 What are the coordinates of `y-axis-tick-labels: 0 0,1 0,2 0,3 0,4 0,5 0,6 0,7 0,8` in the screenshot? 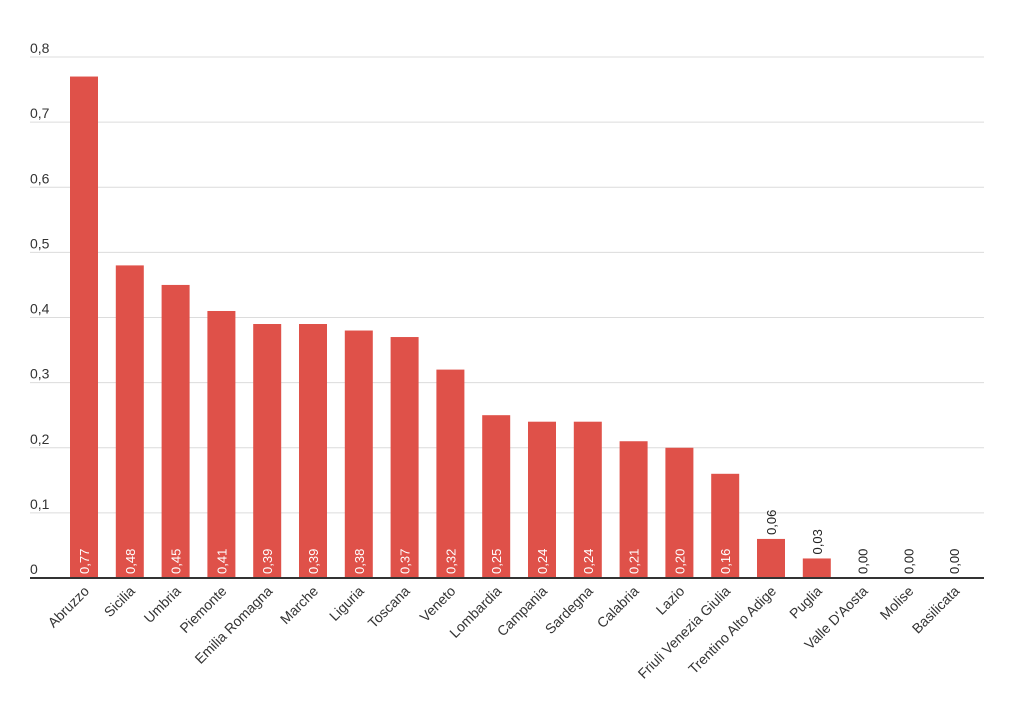 It's located at (40, 308).